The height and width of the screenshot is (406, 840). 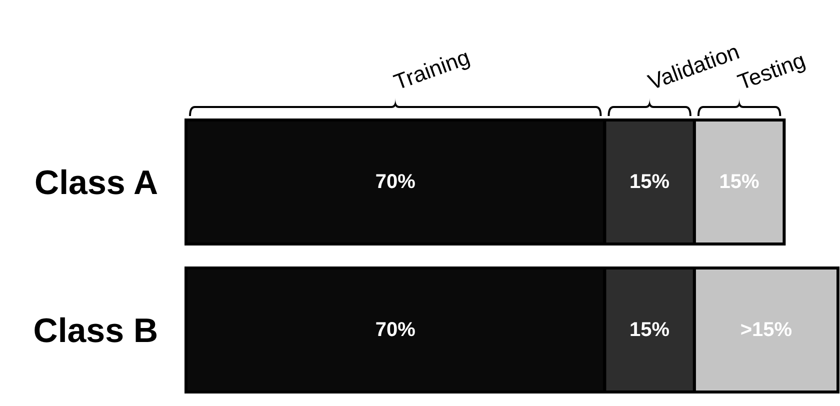 I want to click on data-label: >15%, so click(x=766, y=330).